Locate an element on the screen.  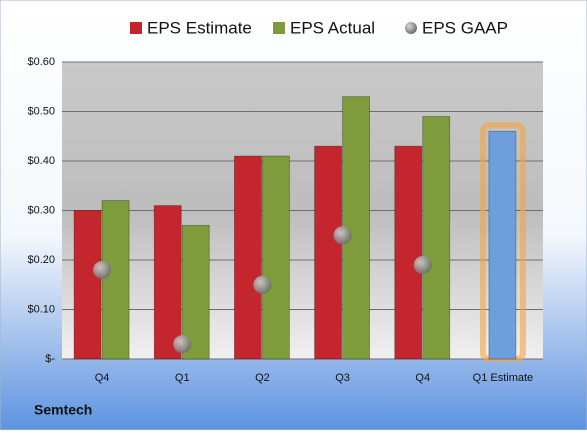
y-tick-label: $0.10 is located at coordinates (41, 309).